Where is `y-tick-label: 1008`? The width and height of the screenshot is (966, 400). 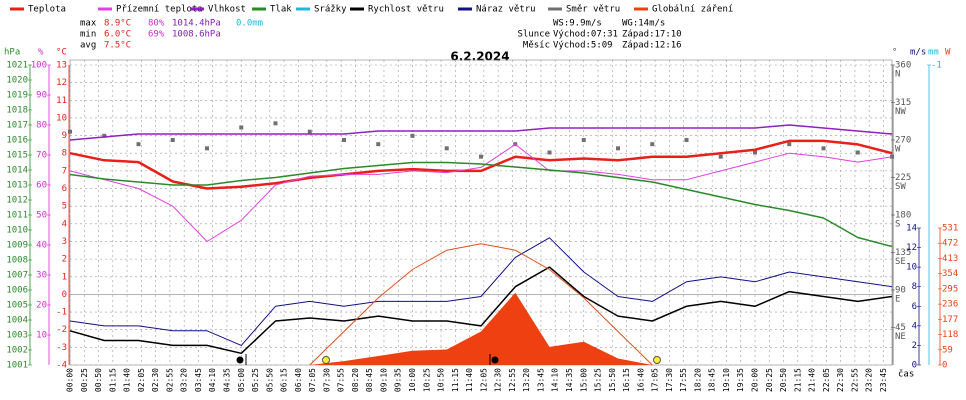
y-tick-label: 1008 is located at coordinates (17, 261).